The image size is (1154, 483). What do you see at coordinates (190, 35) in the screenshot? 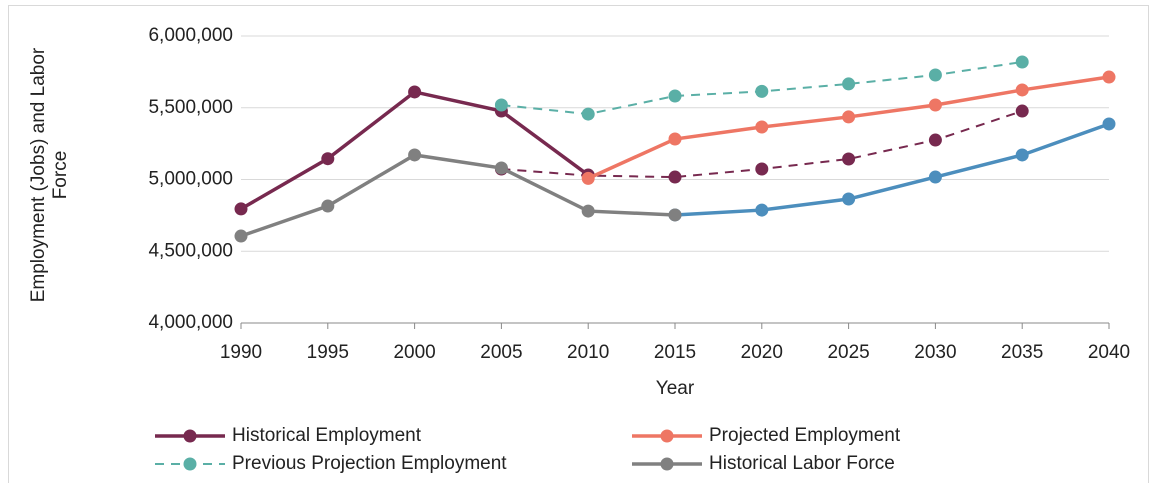
I see `y-tick-label: 6,000,000` at bounding box center [190, 35].